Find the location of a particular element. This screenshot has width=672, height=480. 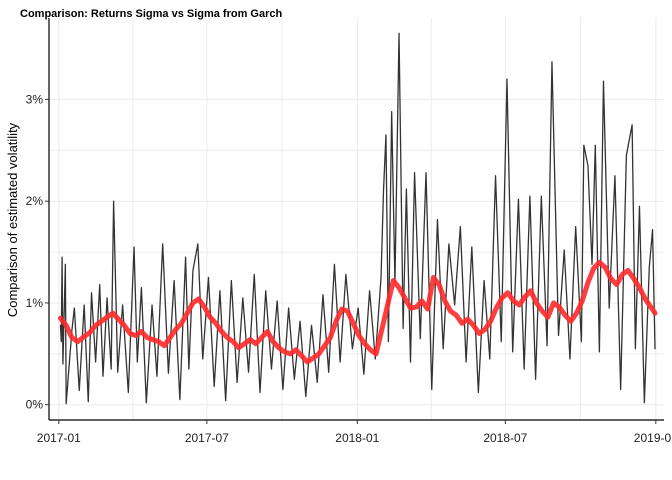

x-tick-label: 2019-01 is located at coordinates (653, 438).